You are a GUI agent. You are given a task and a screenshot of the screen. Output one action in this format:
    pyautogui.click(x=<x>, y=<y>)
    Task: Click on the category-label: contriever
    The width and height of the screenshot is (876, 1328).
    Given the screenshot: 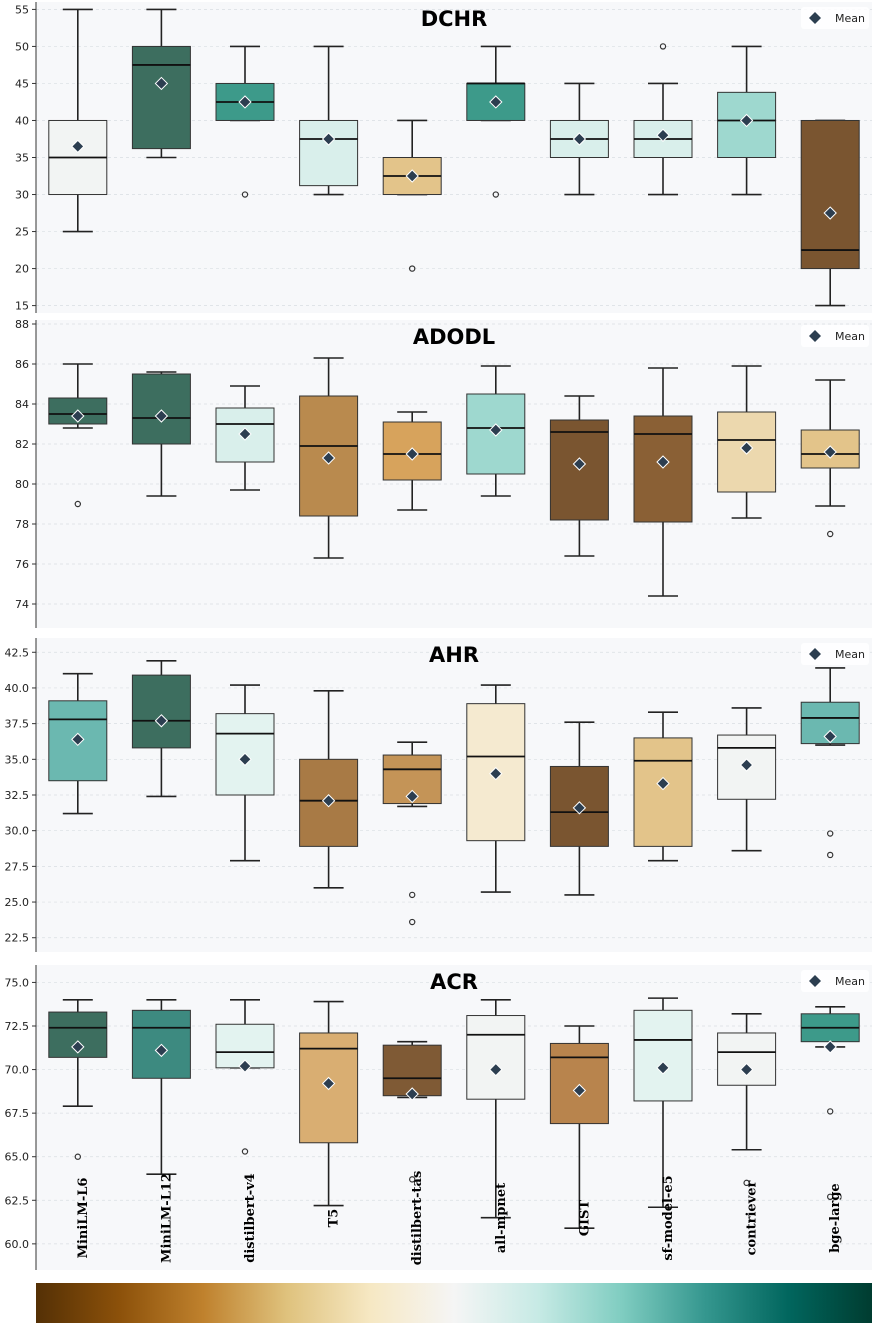 What is the action you would take?
    pyautogui.click(x=752, y=1217)
    